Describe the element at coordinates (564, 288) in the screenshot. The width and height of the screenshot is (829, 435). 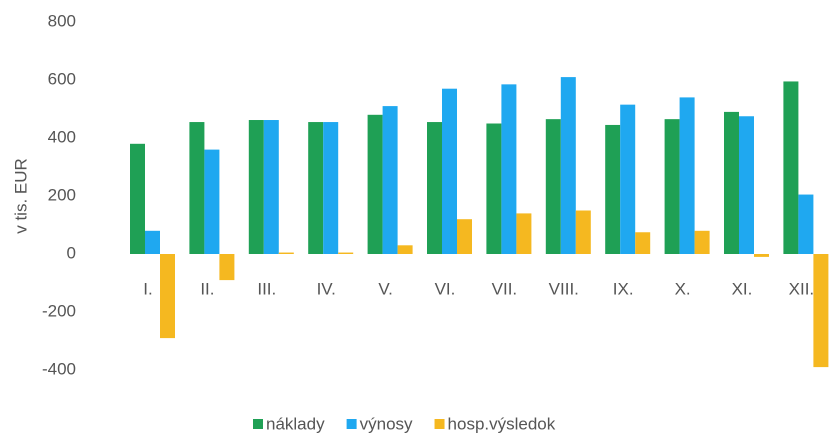
I see `x-tick-label: VIII.` at that location.